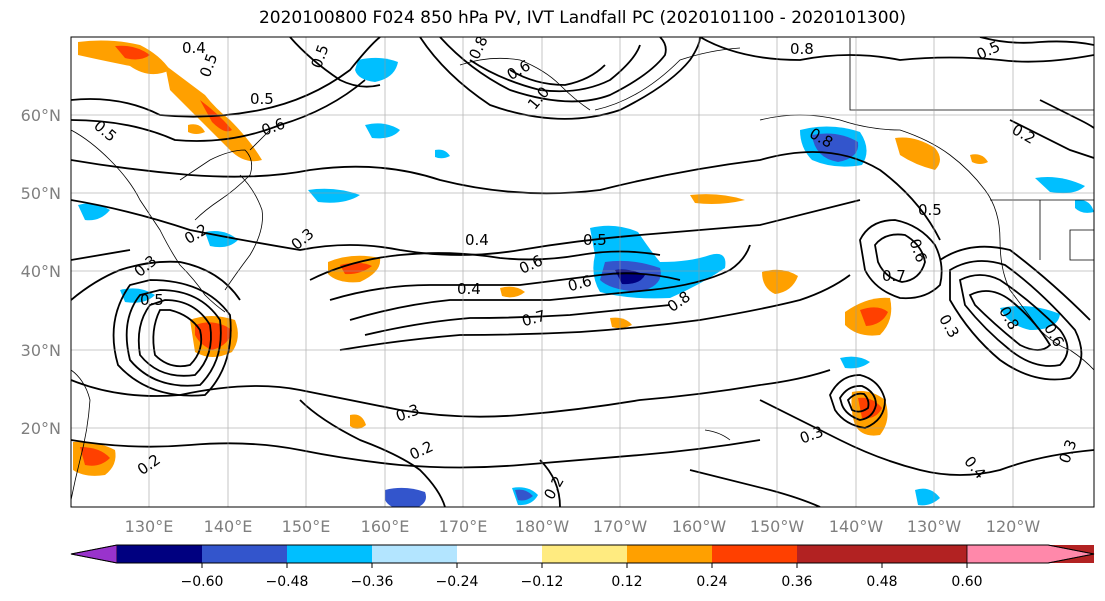  Describe the element at coordinates (202, 582) in the screenshot. I see `colorbar-tick-label: −0.60` at that location.